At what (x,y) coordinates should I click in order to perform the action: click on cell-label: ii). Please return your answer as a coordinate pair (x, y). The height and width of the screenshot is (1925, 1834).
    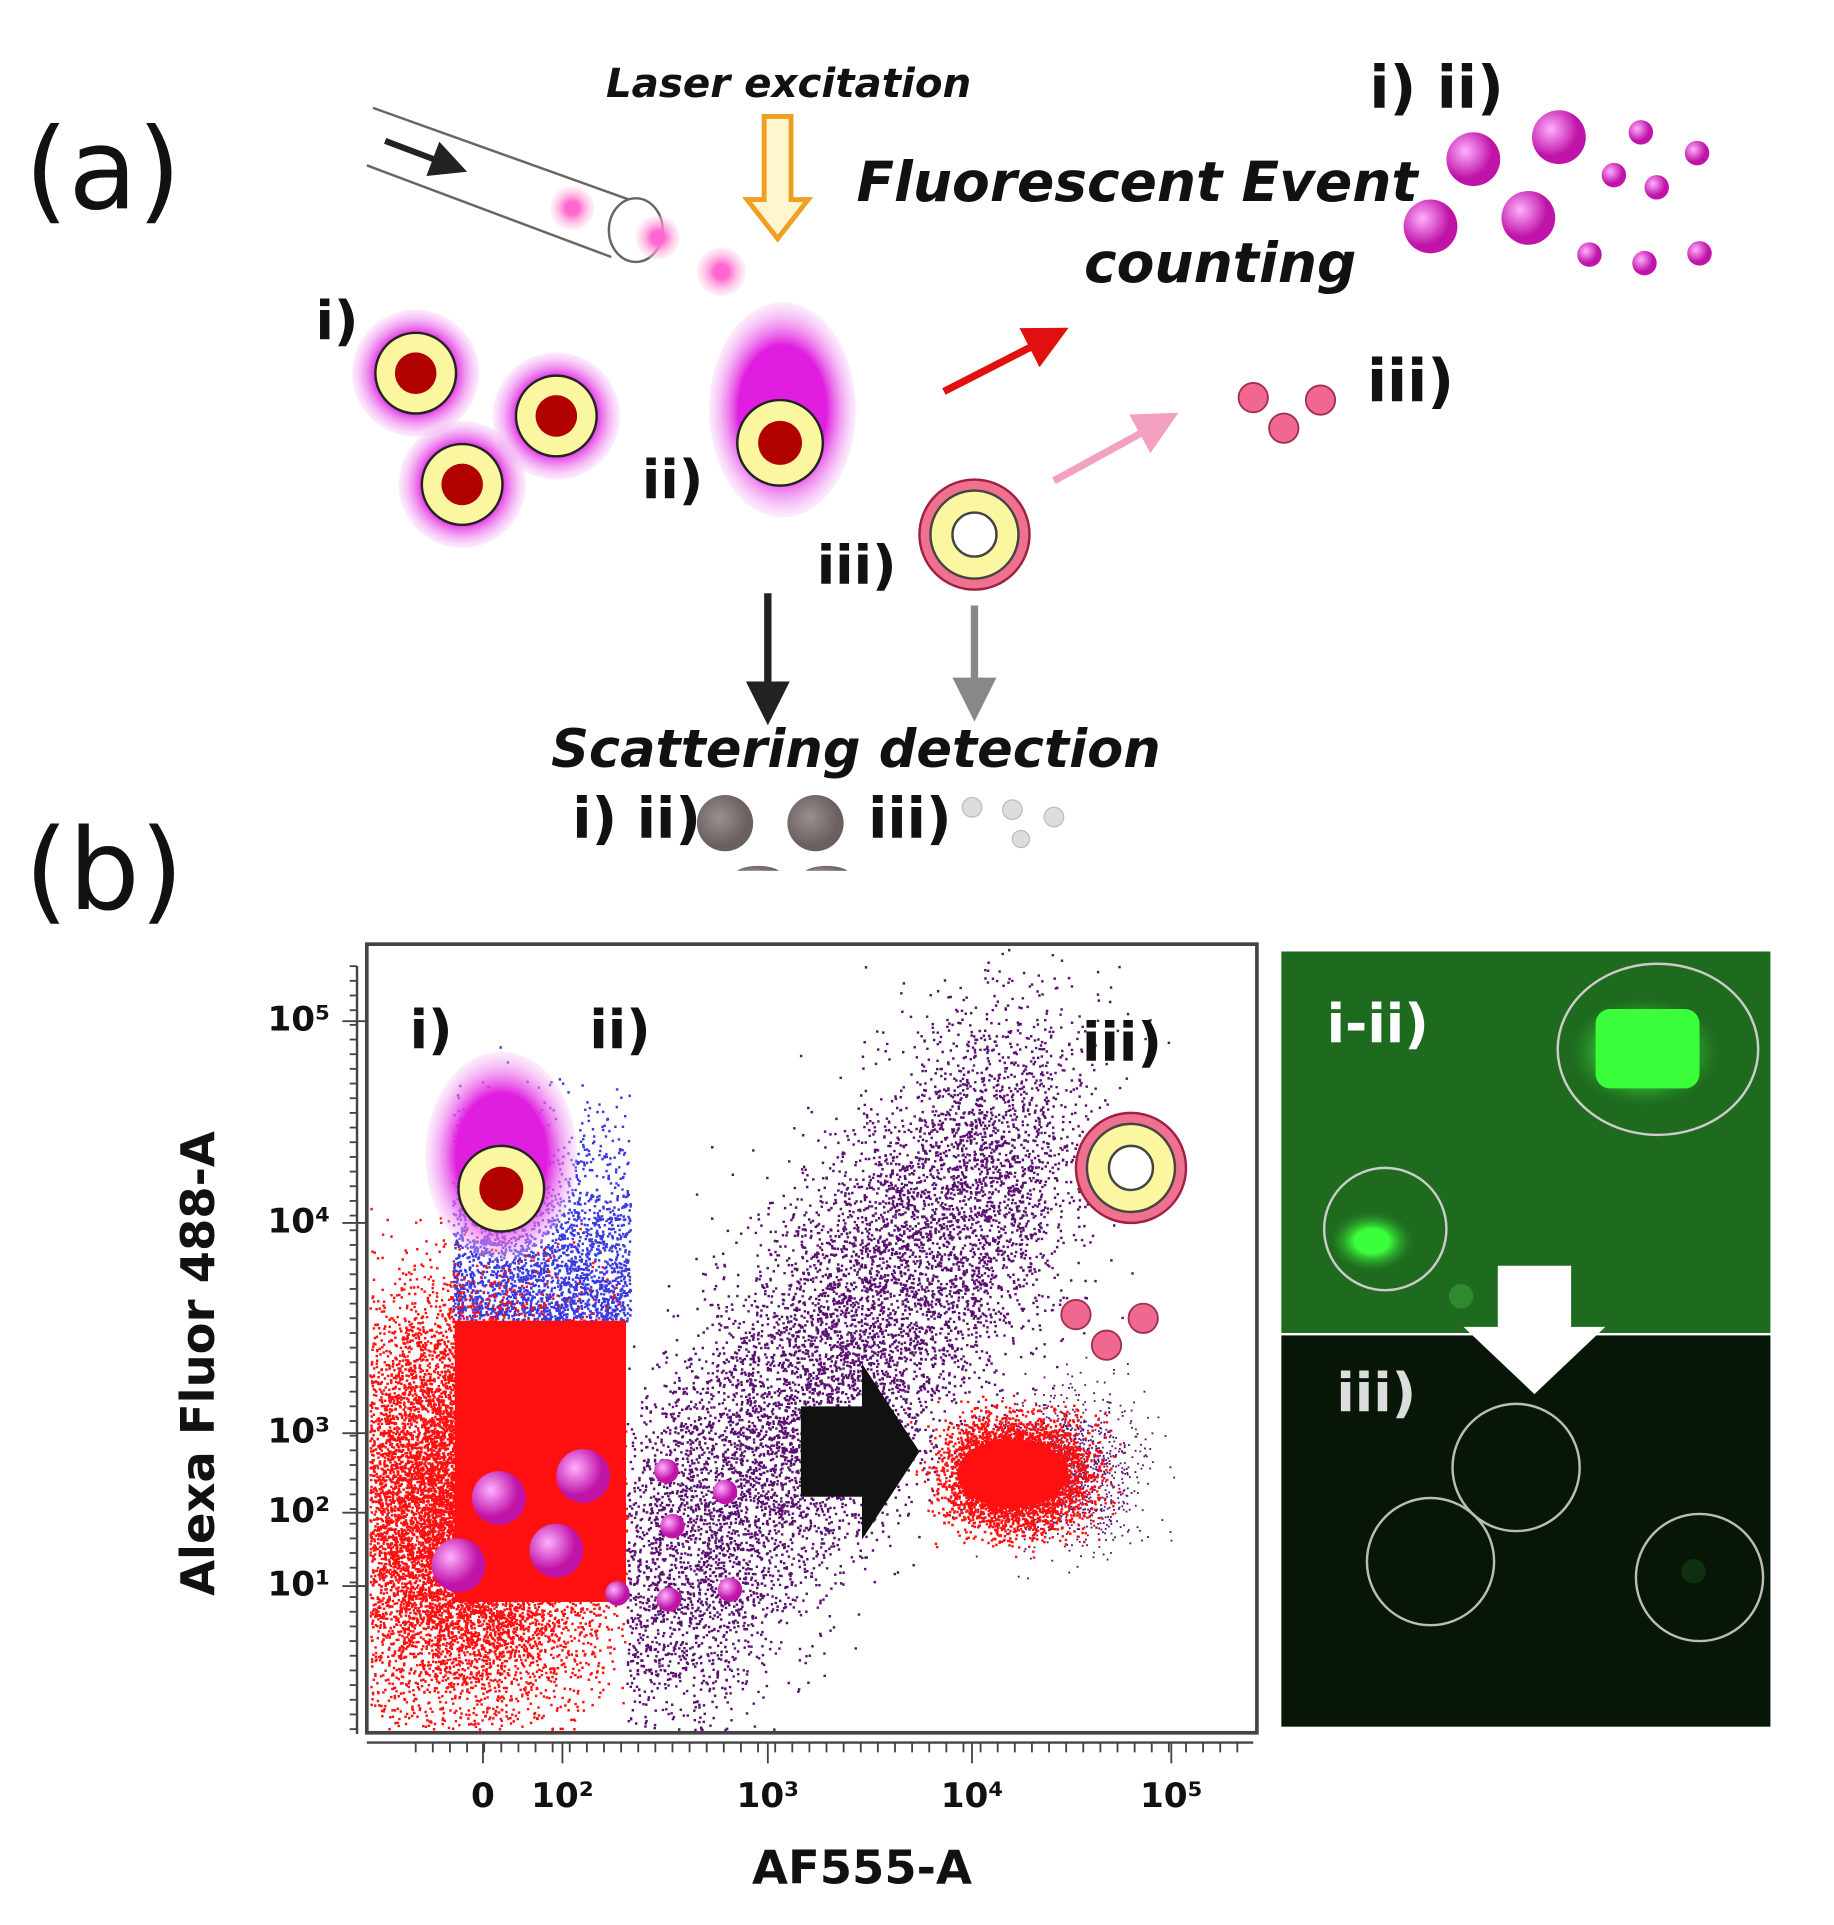
    Looking at the image, I should click on (672, 479).